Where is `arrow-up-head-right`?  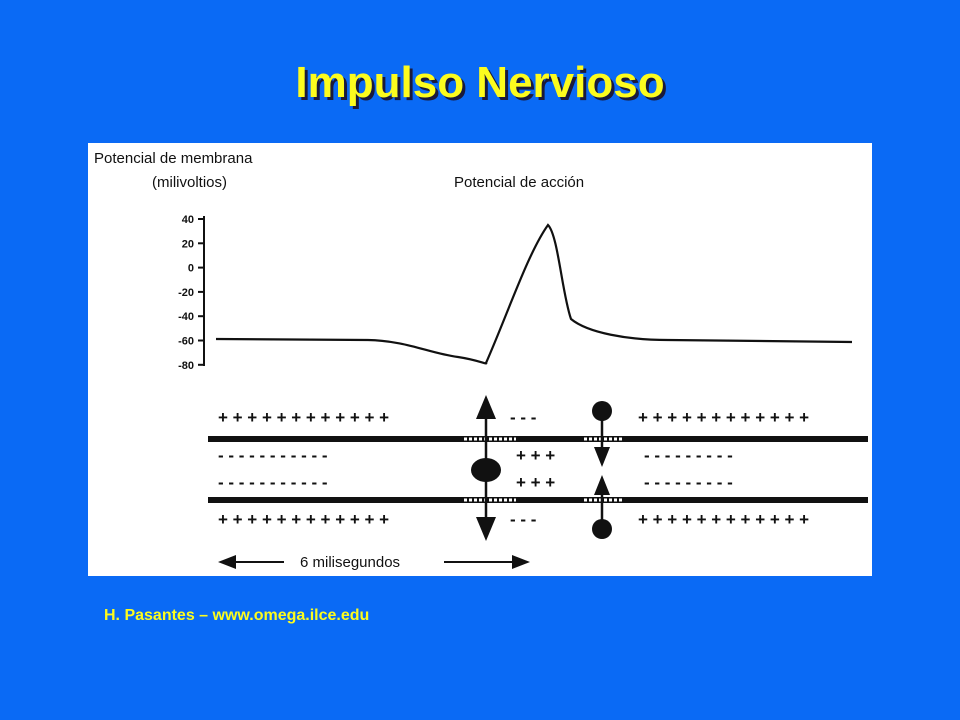
arrow-up-head-right is located at coordinates (602, 485).